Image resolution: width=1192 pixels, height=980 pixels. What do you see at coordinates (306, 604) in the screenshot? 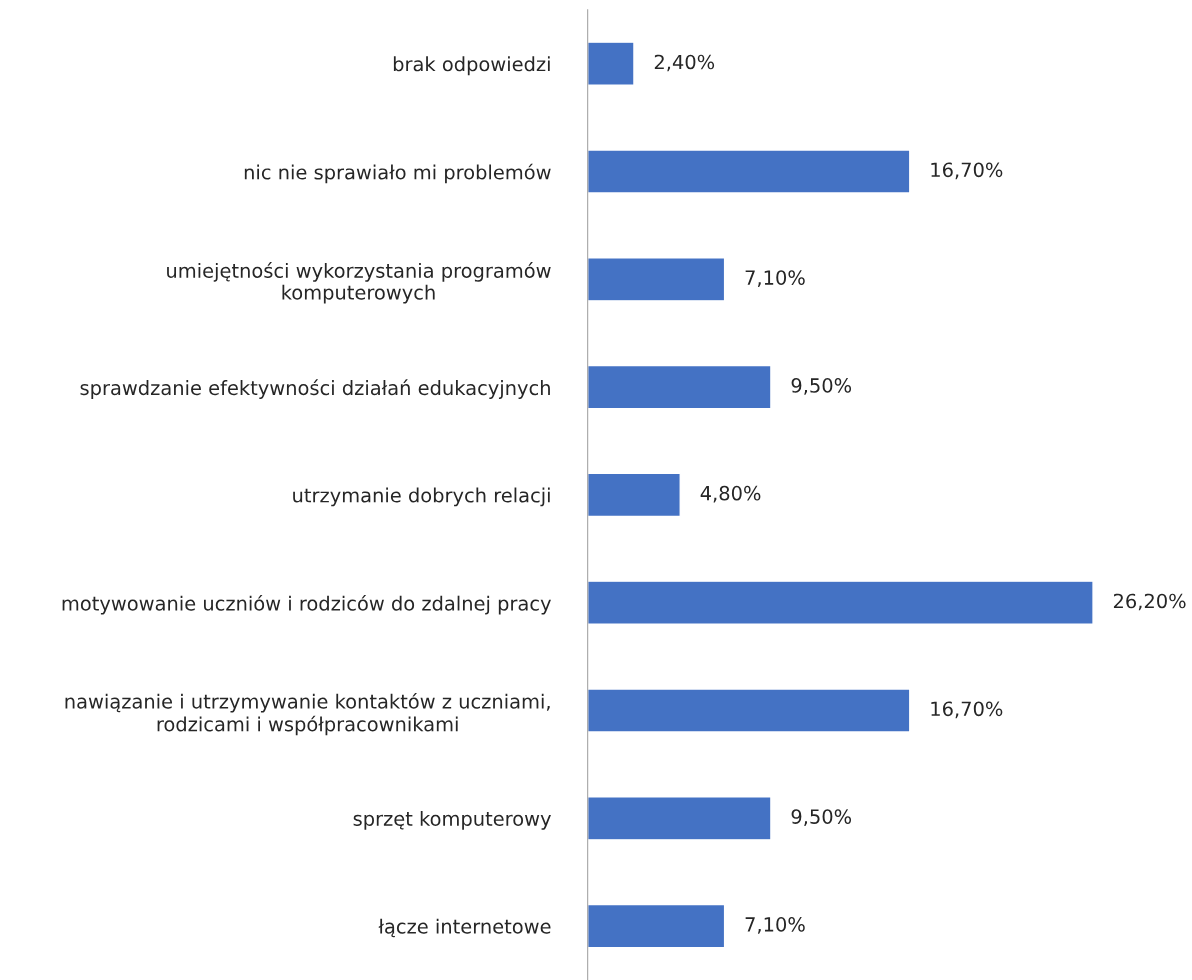
I see `y-tick-label: motywowanie uczniów i rodziców do zdalnej pracy` at bounding box center [306, 604].